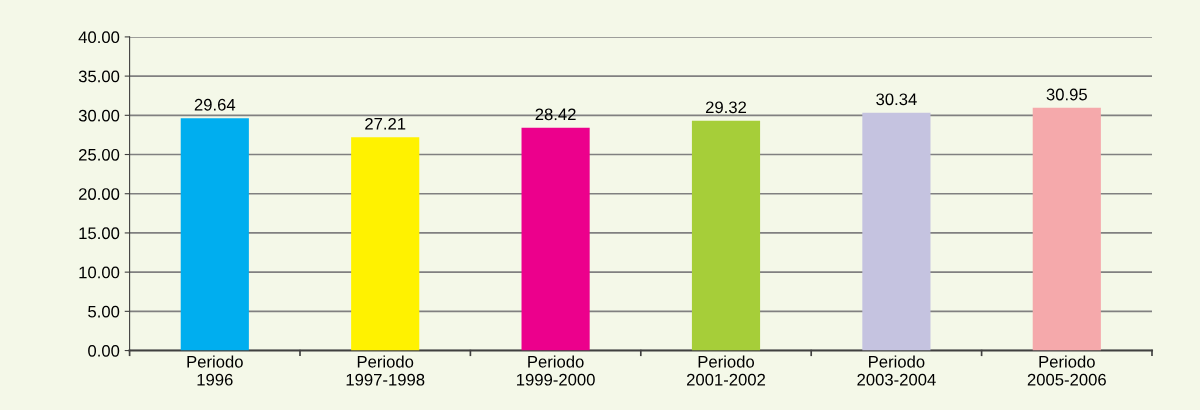  I want to click on y-tick-label: 15.00, so click(99, 233).